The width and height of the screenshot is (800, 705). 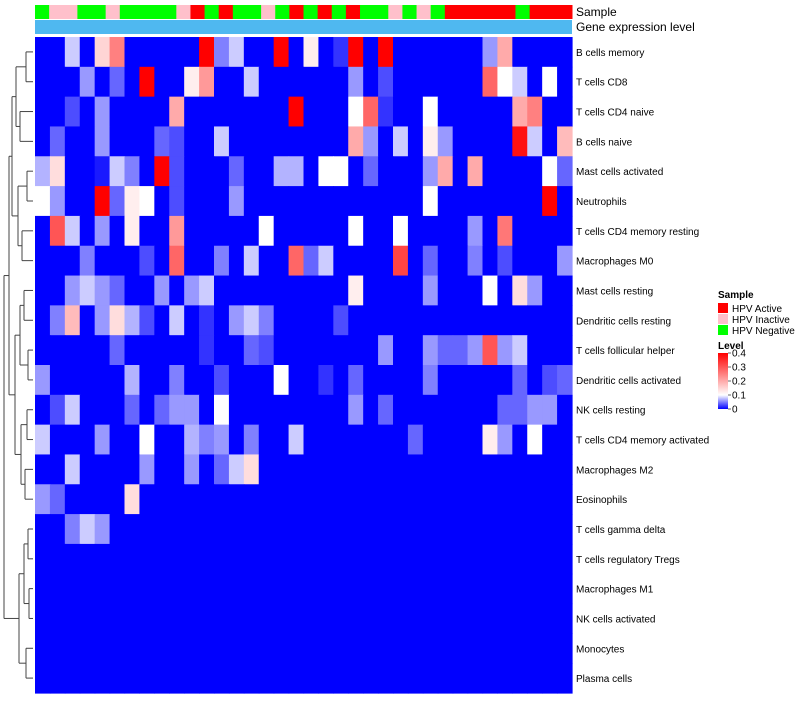 What do you see at coordinates (732, 378) in the screenshot?
I see `legend-level: Level 0.4 0.3 0.2 0.1 0` at bounding box center [732, 378].